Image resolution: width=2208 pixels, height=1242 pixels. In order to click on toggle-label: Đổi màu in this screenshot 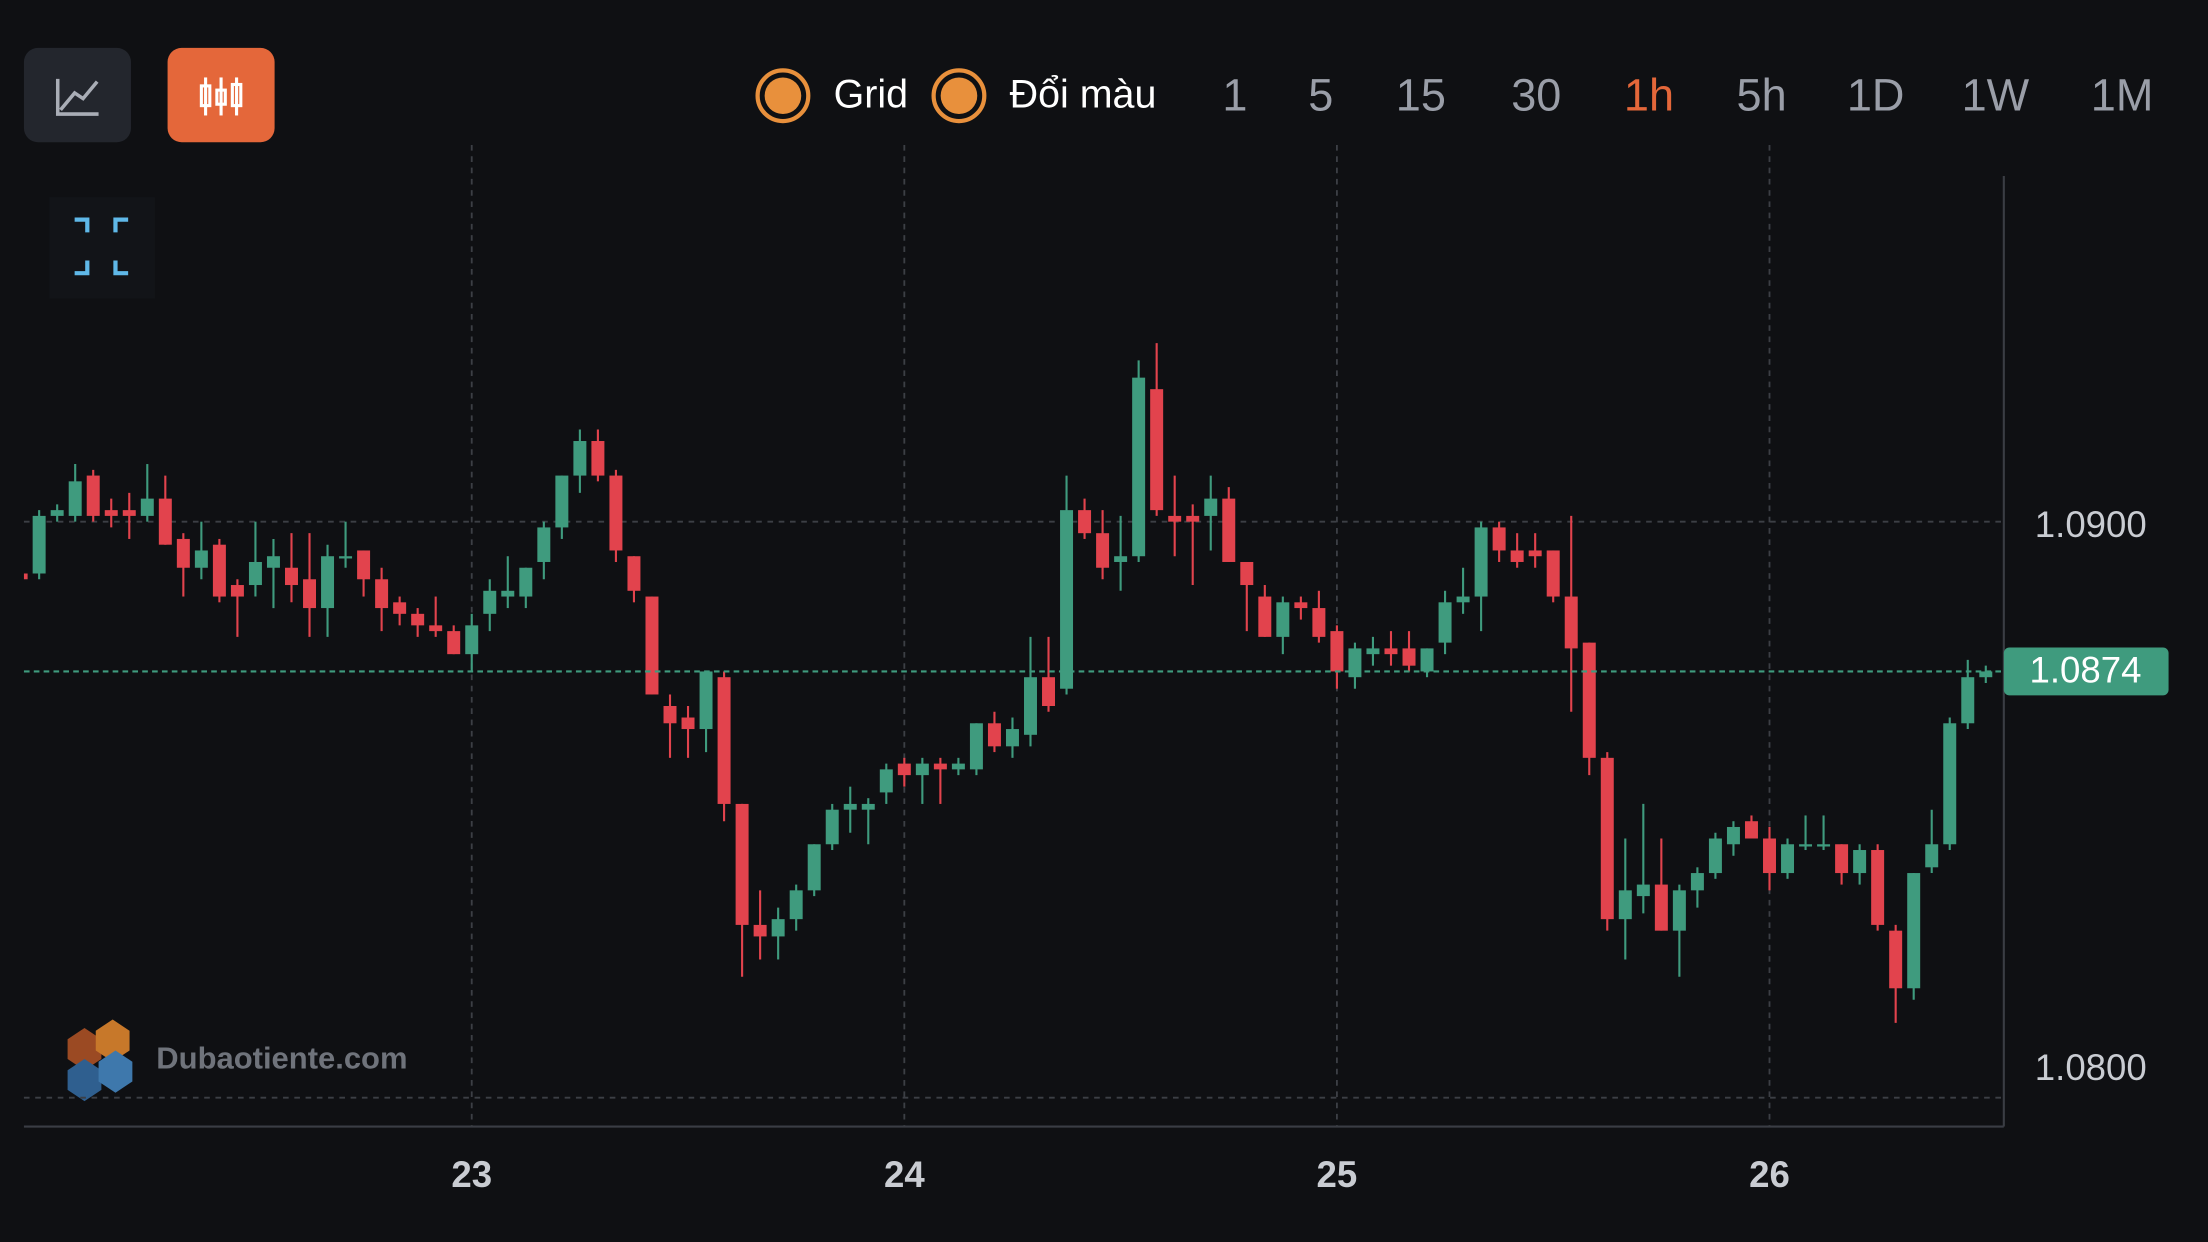, I will do `click(1083, 95)`.